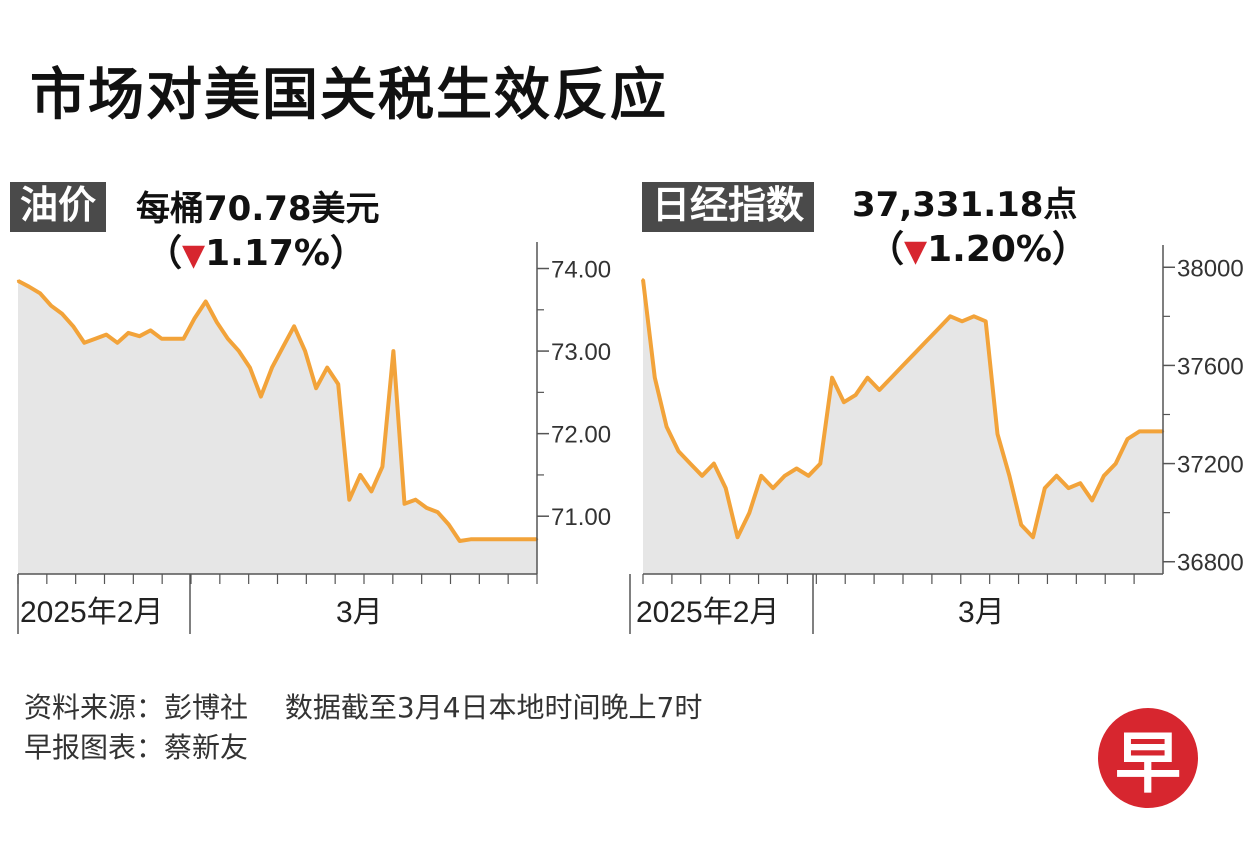 Image resolution: width=1251 pixels, height=860 pixels. I want to click on oil-price-headline: 每桶70.78美元, so click(258, 209).